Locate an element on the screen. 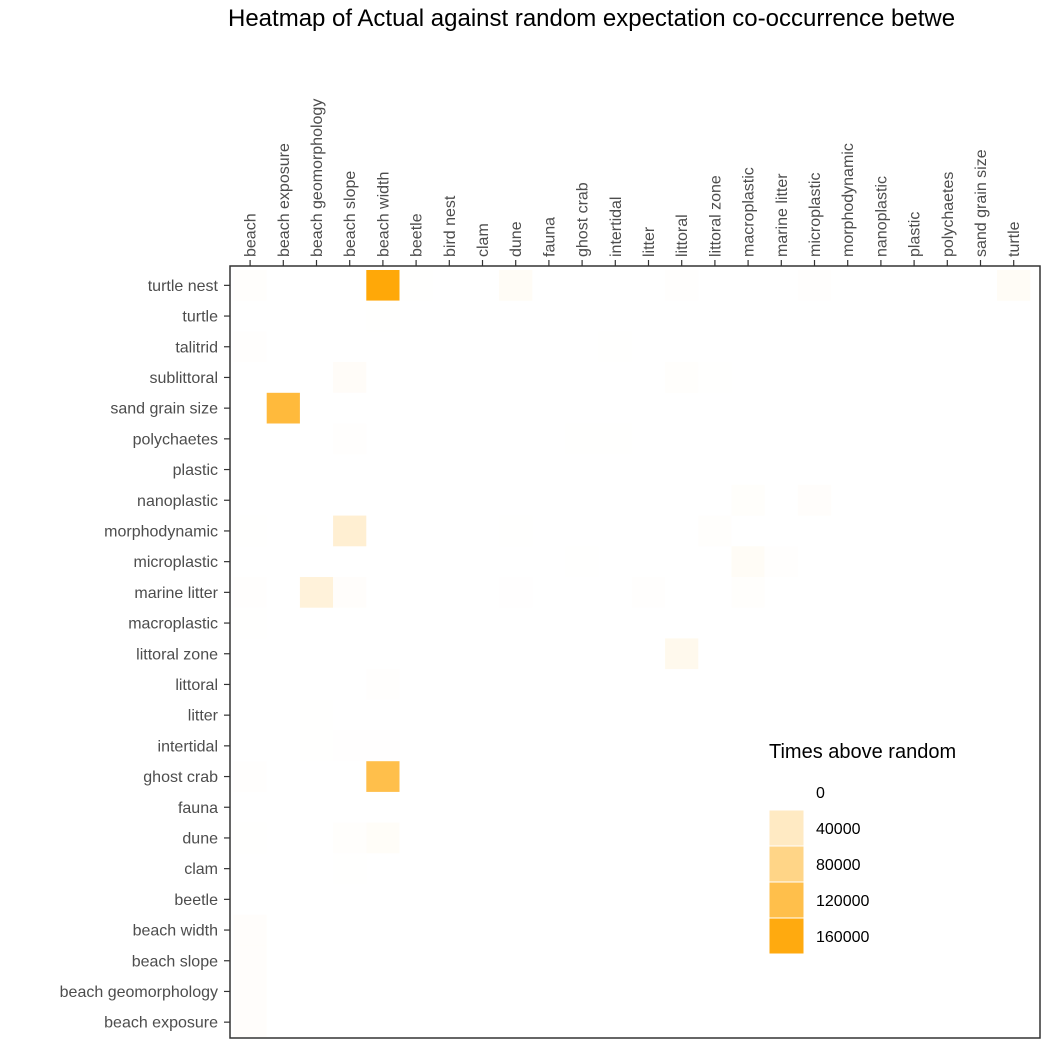  y-tick-label: beetle is located at coordinates (196, 900).